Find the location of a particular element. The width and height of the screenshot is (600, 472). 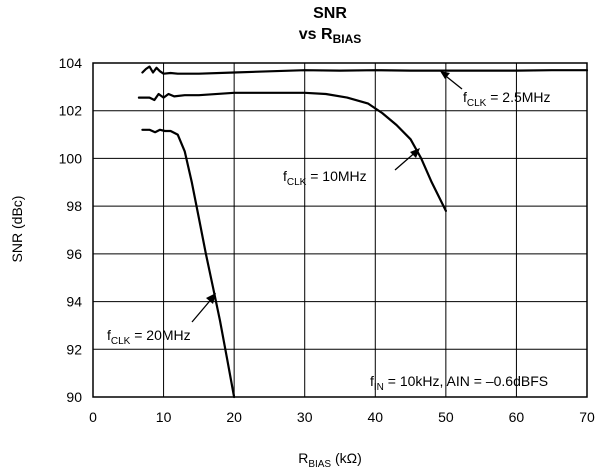

x-tick-labels: 0 10 20 30 40 50 60 70 is located at coordinates (342, 417).